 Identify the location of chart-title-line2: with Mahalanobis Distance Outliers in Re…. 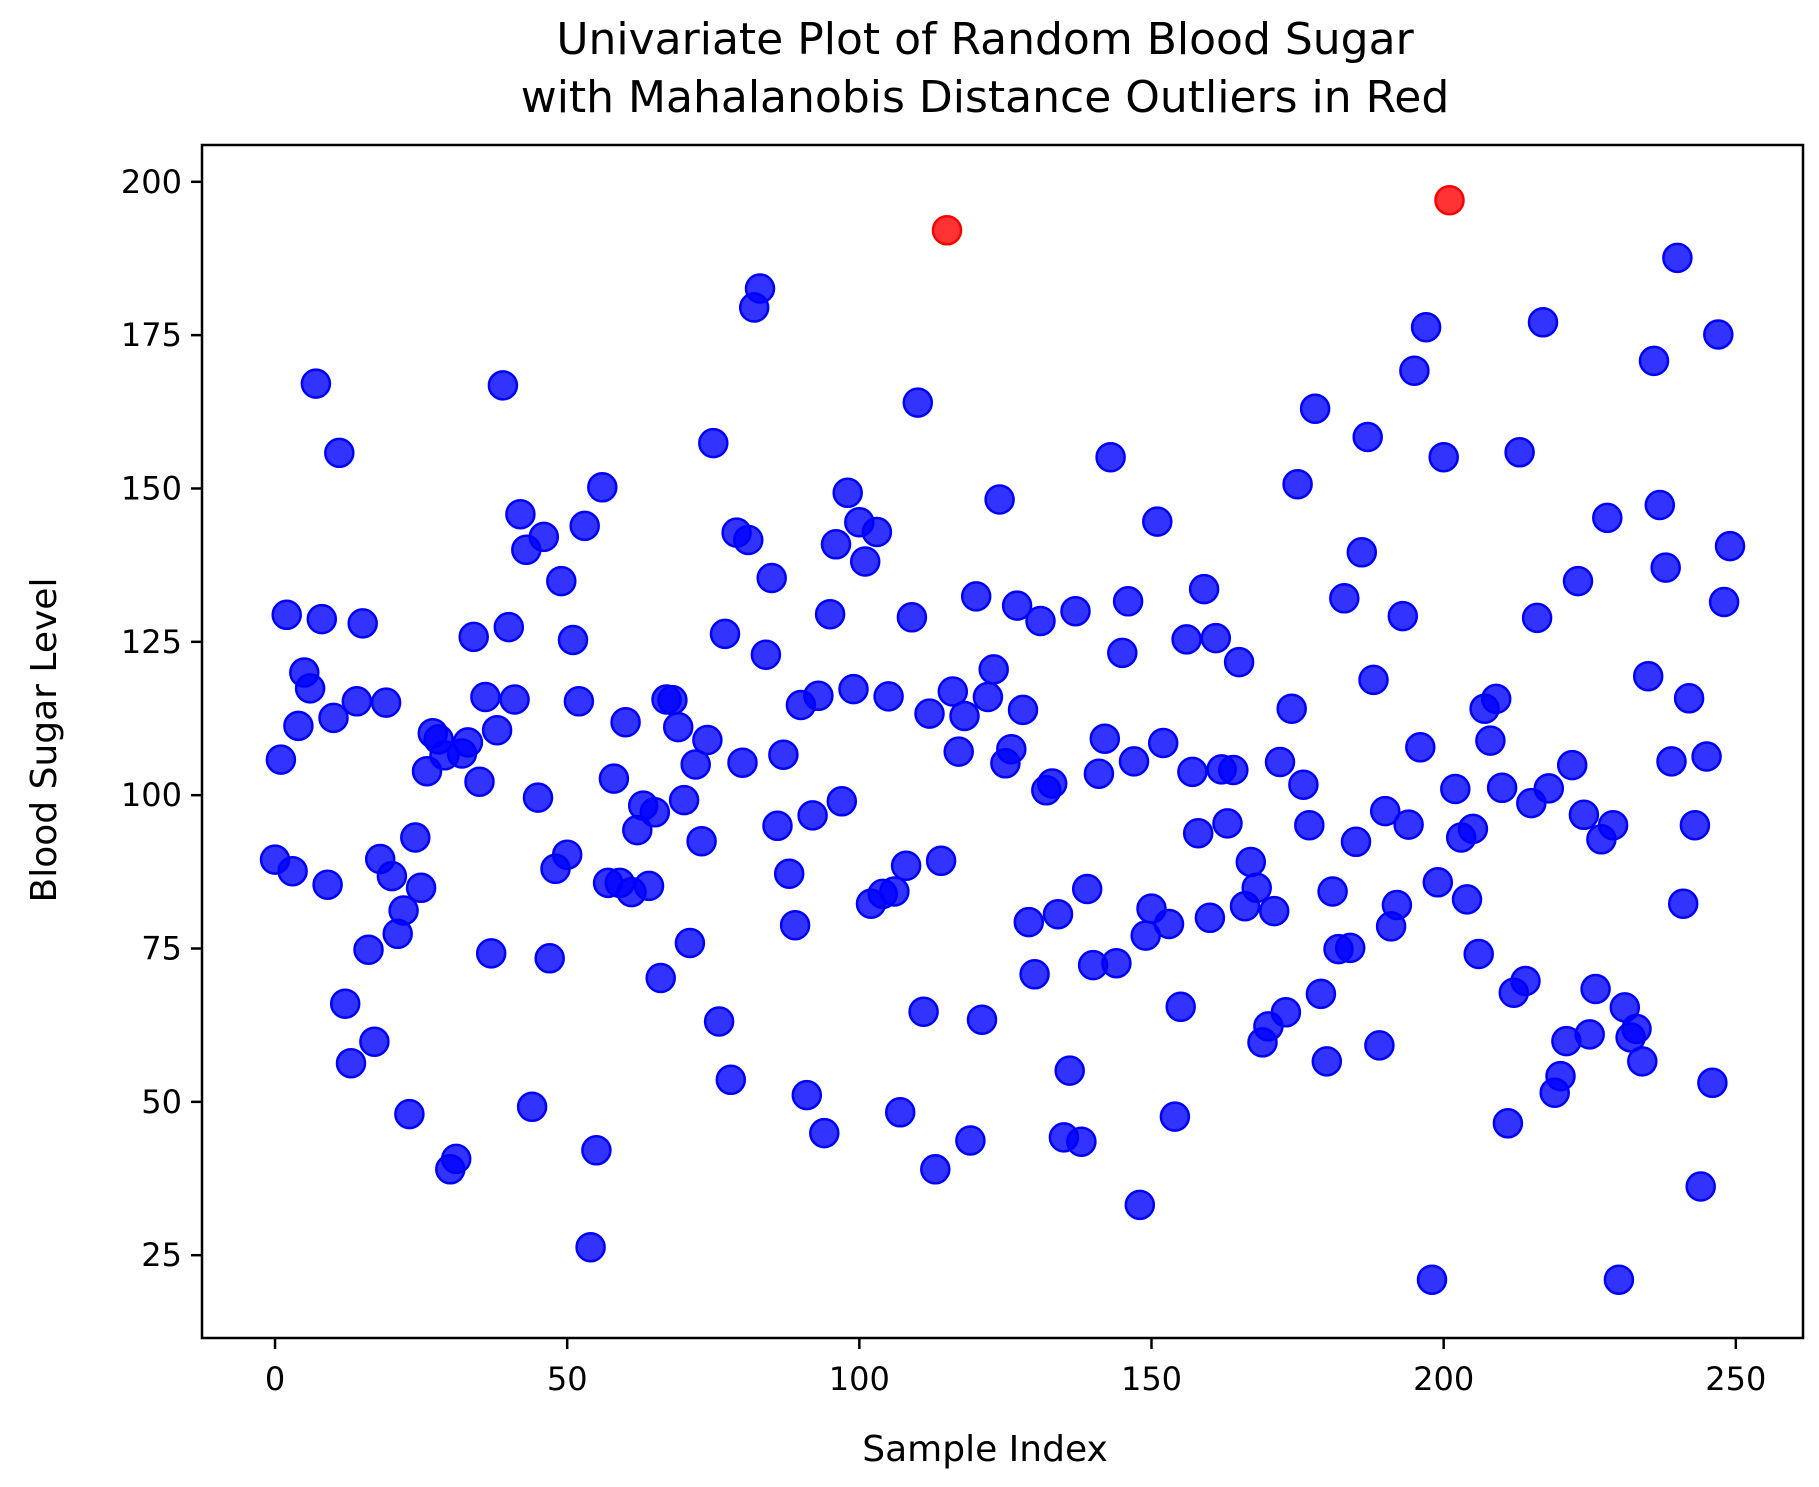
(985, 97).